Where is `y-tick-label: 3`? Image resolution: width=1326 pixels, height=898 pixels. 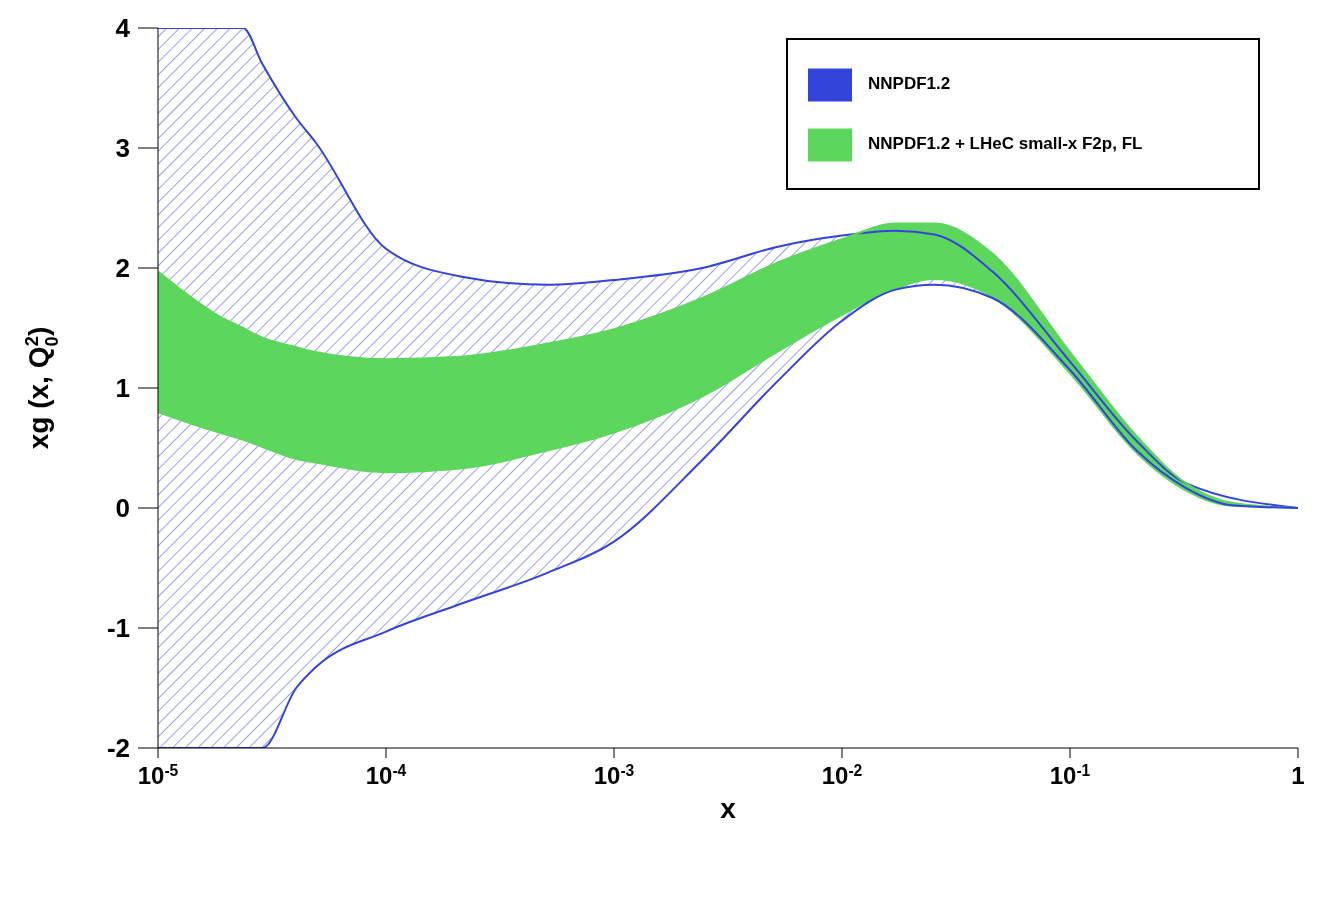 y-tick-label: 3 is located at coordinates (122, 148).